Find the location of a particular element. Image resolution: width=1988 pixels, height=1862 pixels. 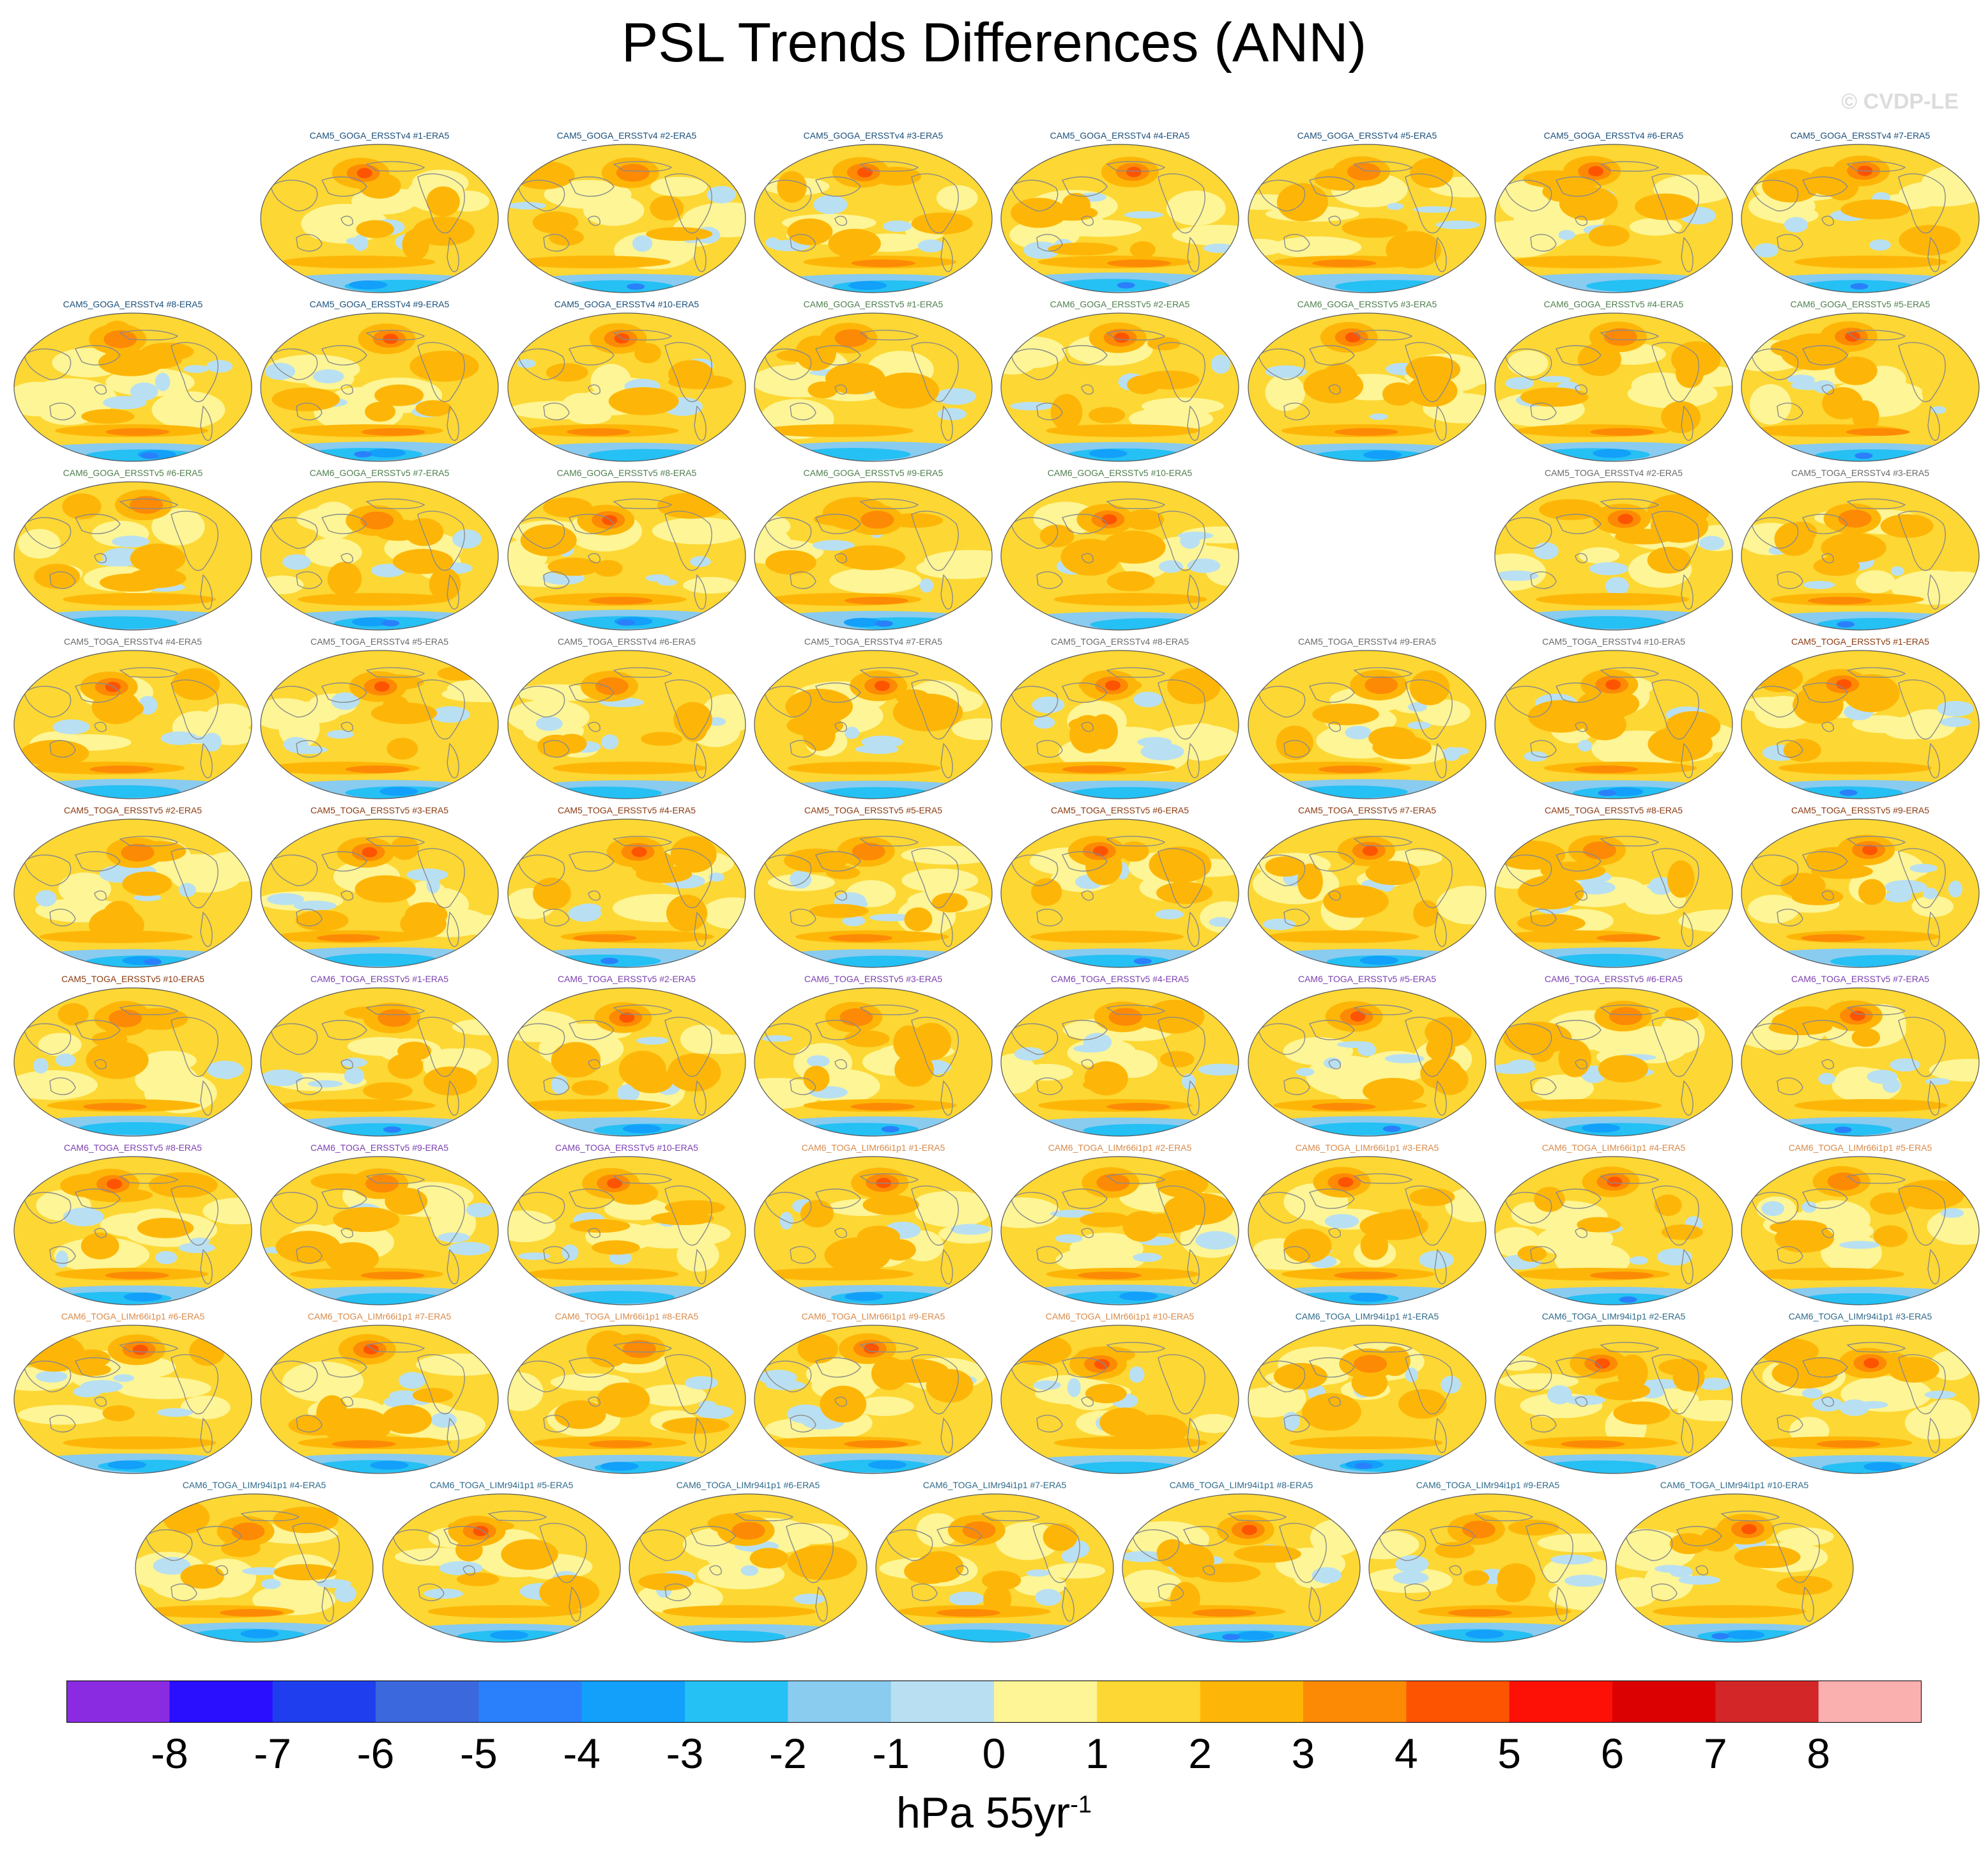

panel-title: CAM6_TOGA_LIMr66i1p1 #10-ERA5 is located at coordinates (1120, 1316).